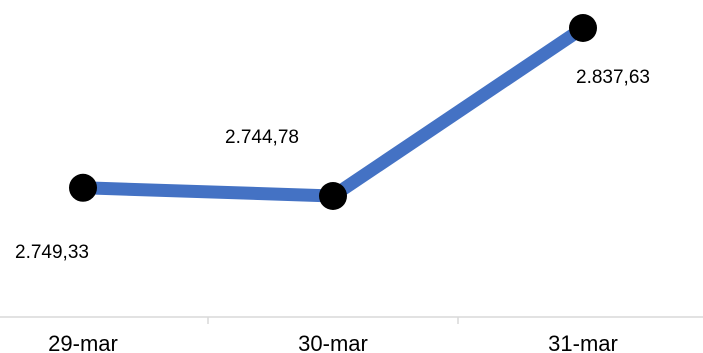  I want to click on data-point-31-mar, so click(583, 28).